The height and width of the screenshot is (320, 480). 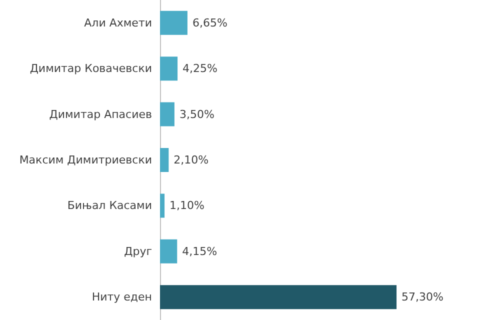 I want to click on y-tick-label: Али Ахмети, so click(x=118, y=23).